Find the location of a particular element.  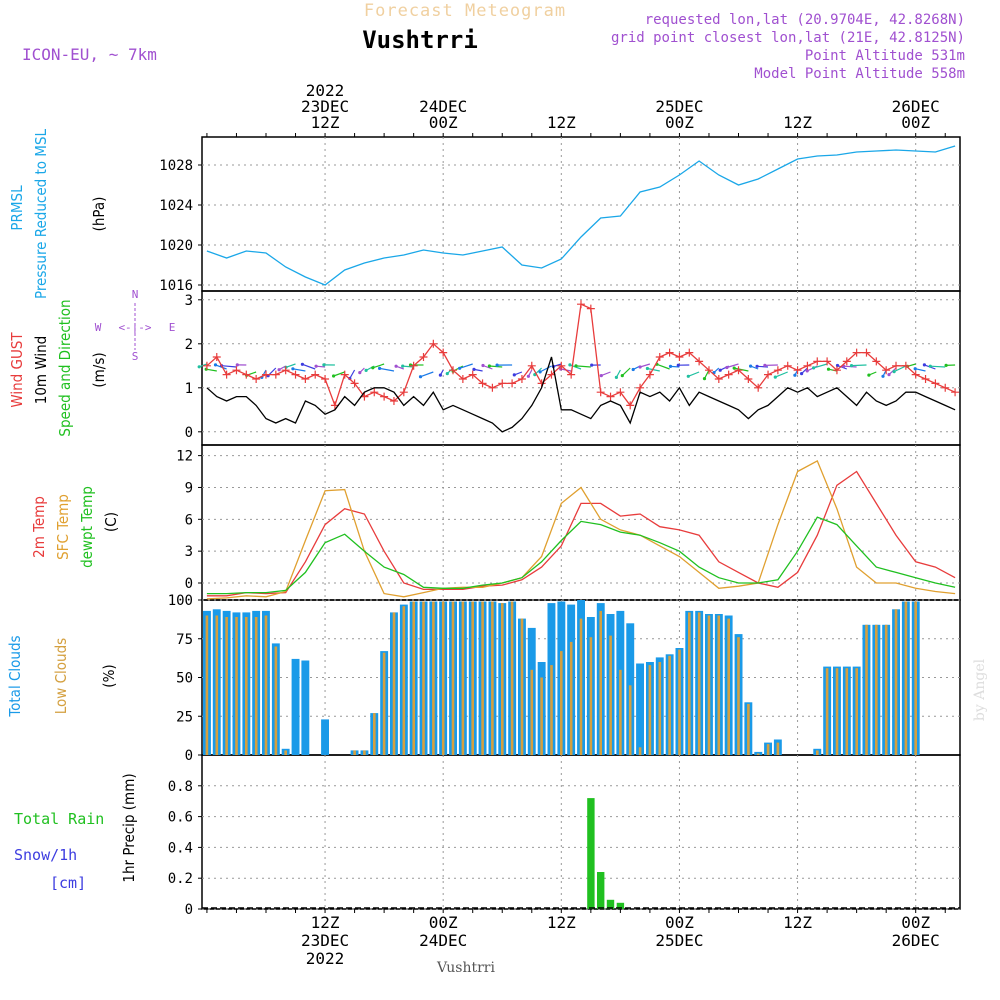

temp-2m-line is located at coordinates (581, 533).